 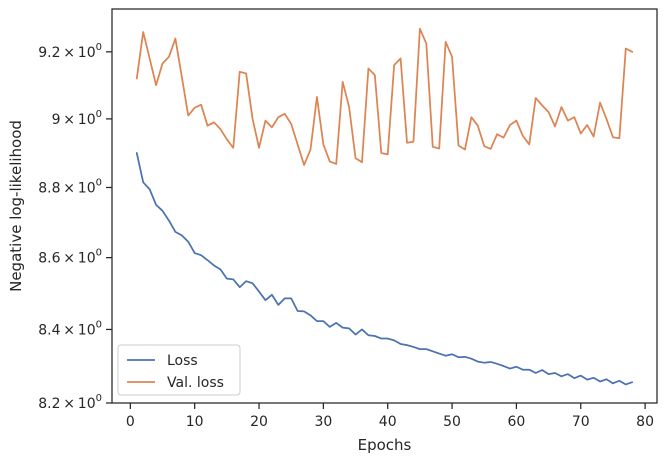 I want to click on x-axis: 0 10 20 30 40 50 60 70 80, so click(x=390, y=416).